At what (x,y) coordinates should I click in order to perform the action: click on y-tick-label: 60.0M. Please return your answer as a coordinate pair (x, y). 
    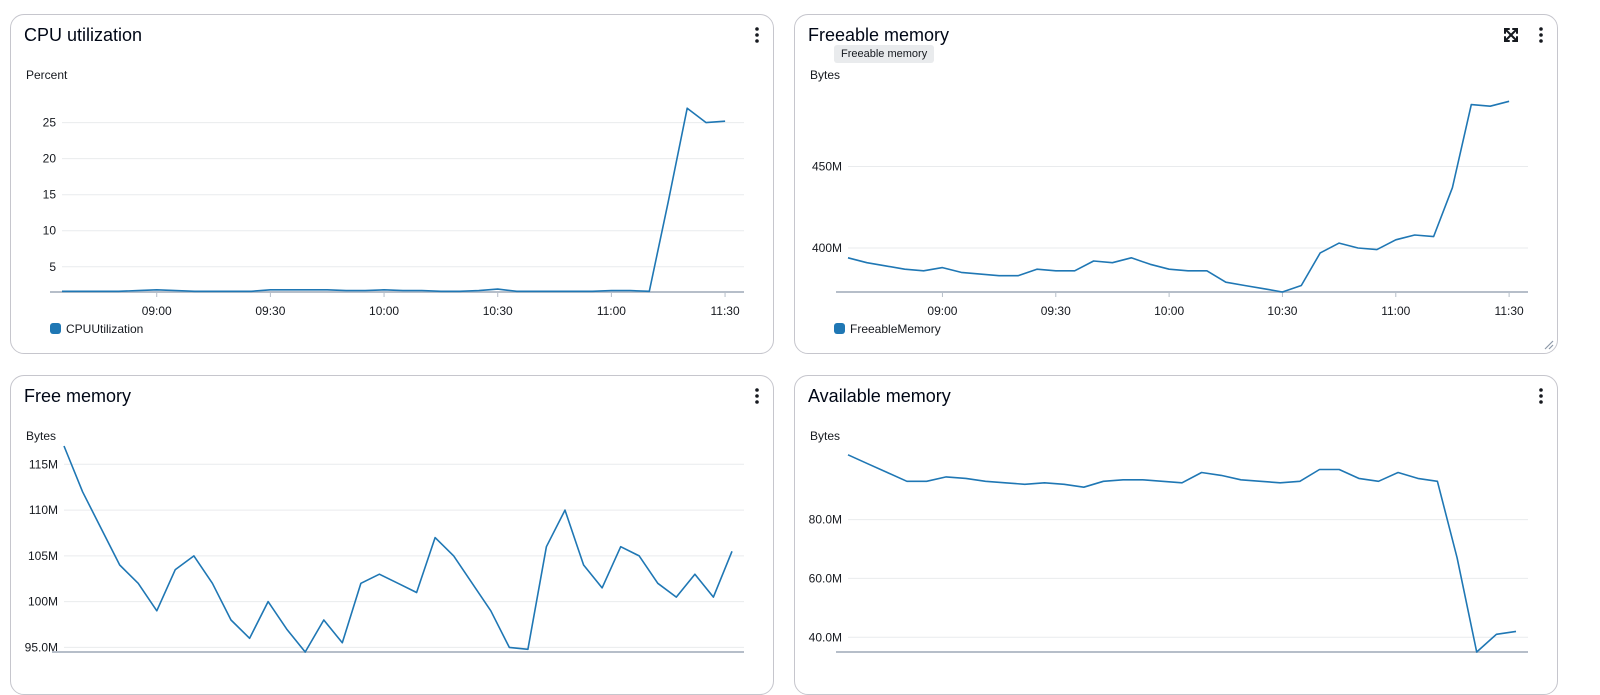
    Looking at the image, I should click on (825, 578).